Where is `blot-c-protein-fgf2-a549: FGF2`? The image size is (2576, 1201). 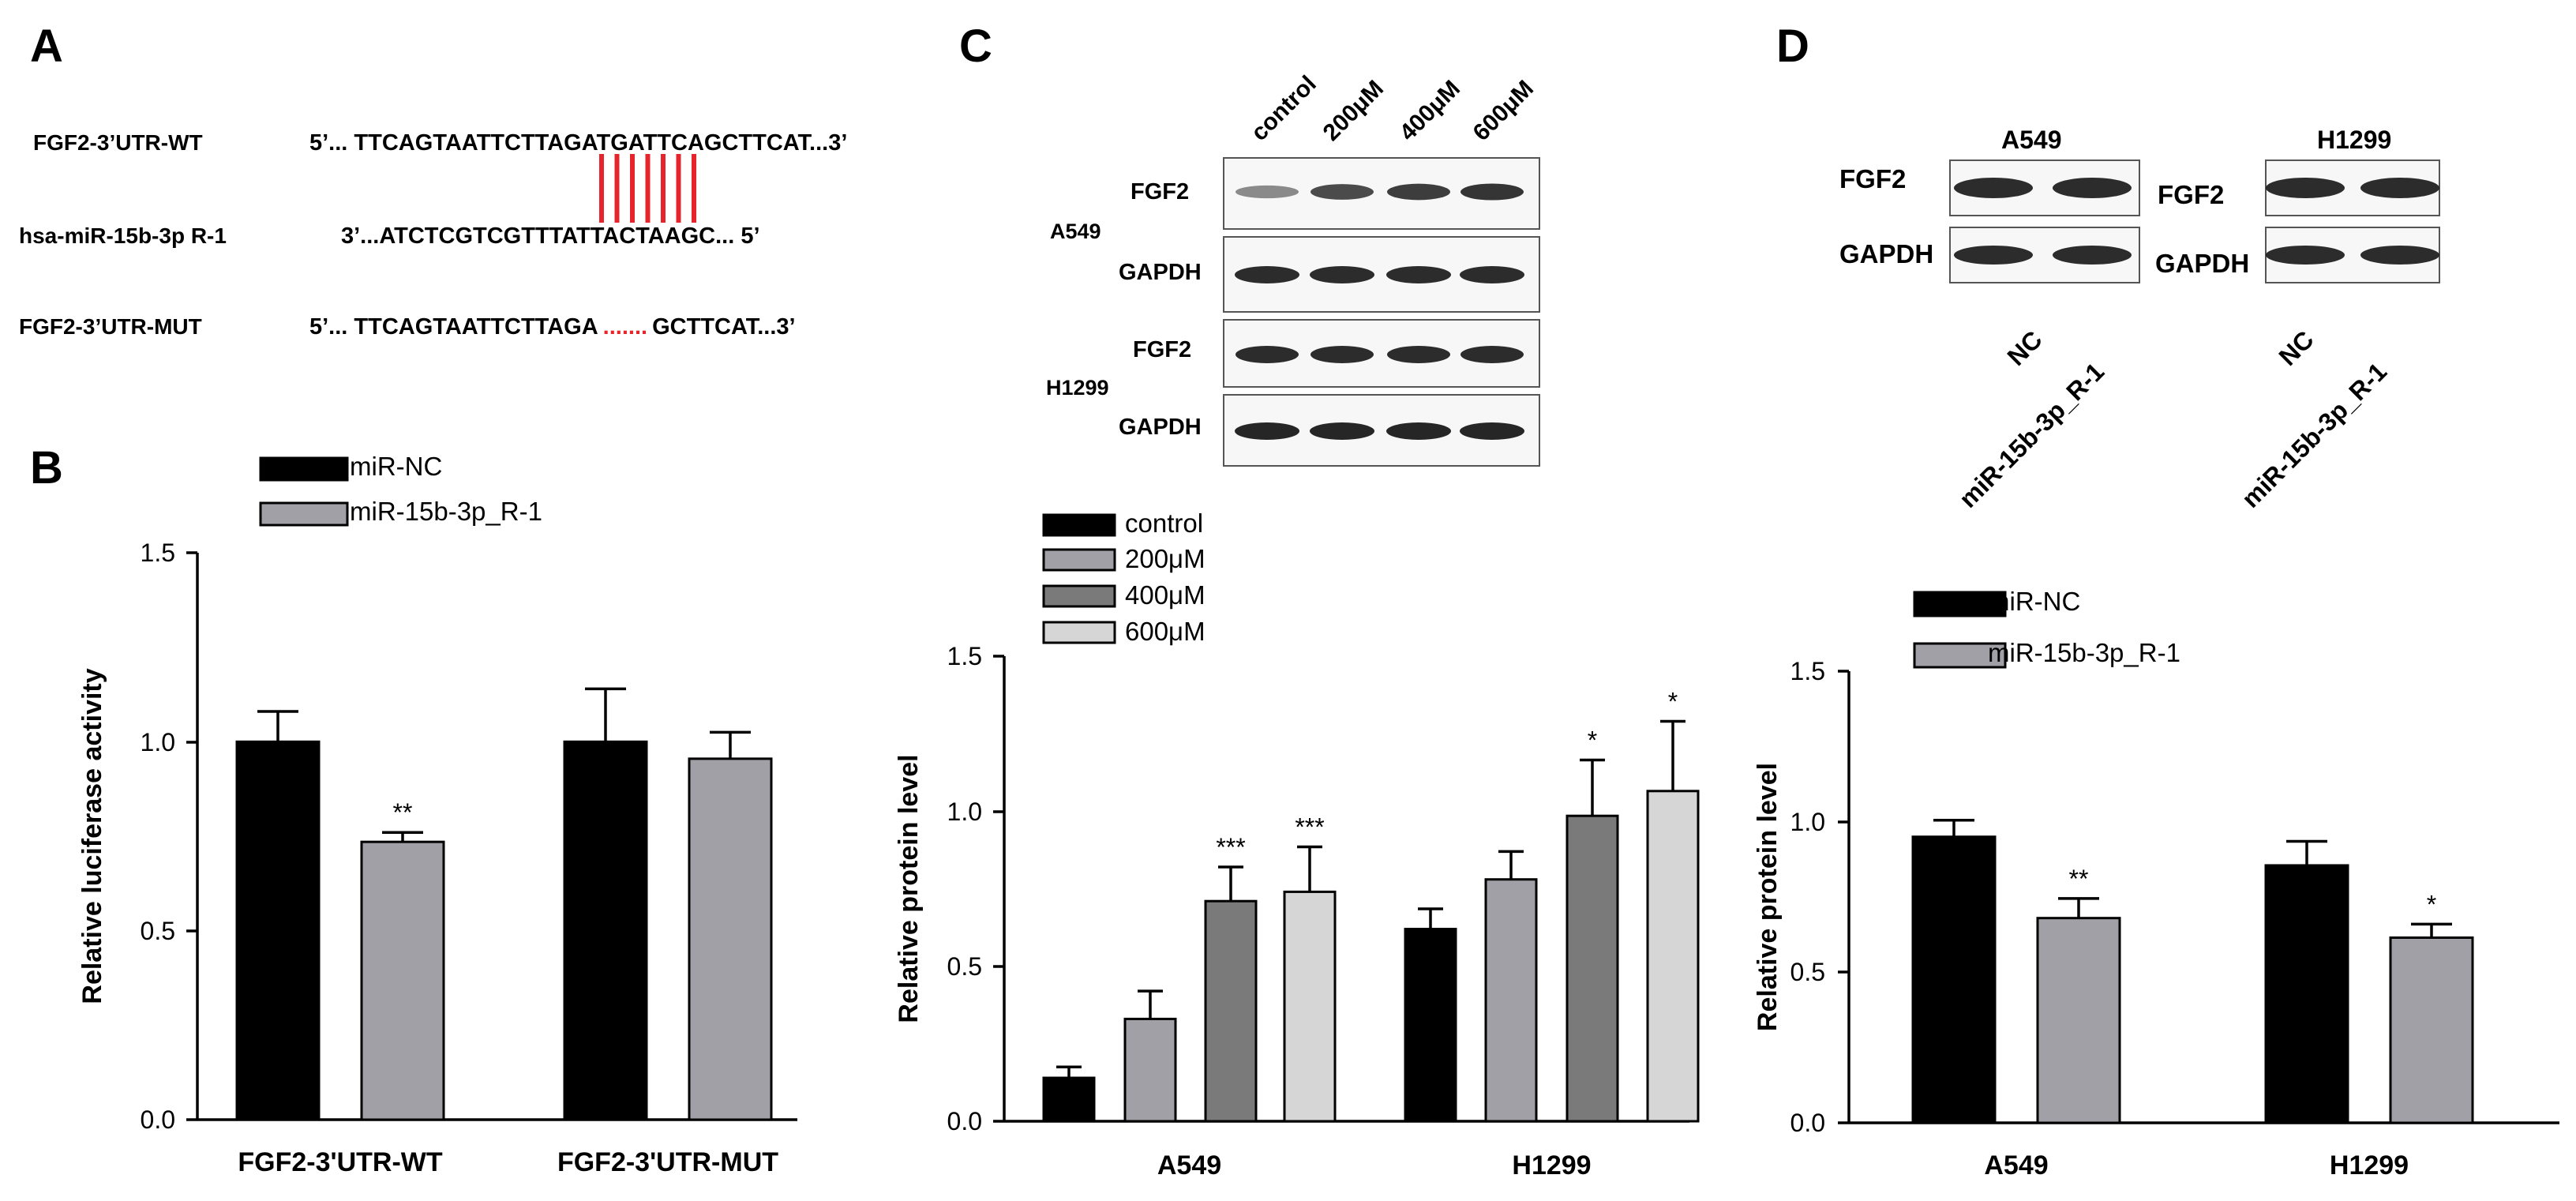 blot-c-protein-fgf2-a549: FGF2 is located at coordinates (1160, 192).